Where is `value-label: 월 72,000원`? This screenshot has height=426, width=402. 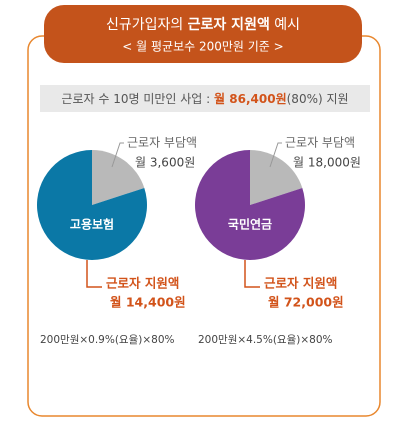
value-label: 월 72,000원 is located at coordinates (306, 302).